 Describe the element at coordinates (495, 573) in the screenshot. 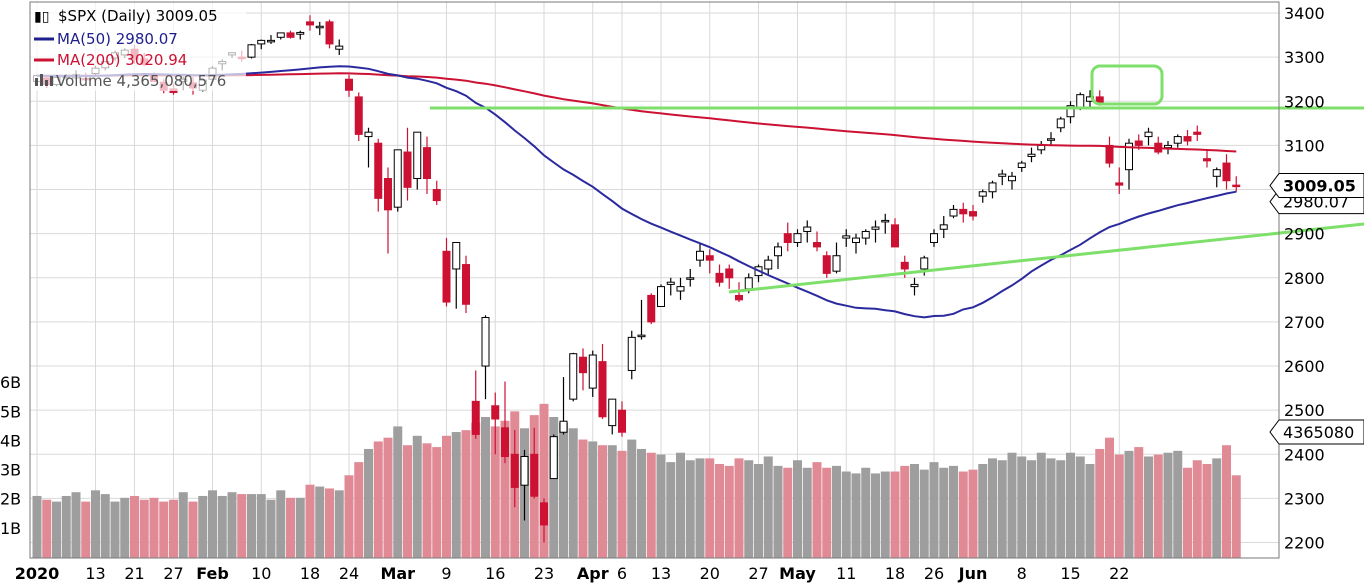

I see `x-tick-label: 16` at that location.